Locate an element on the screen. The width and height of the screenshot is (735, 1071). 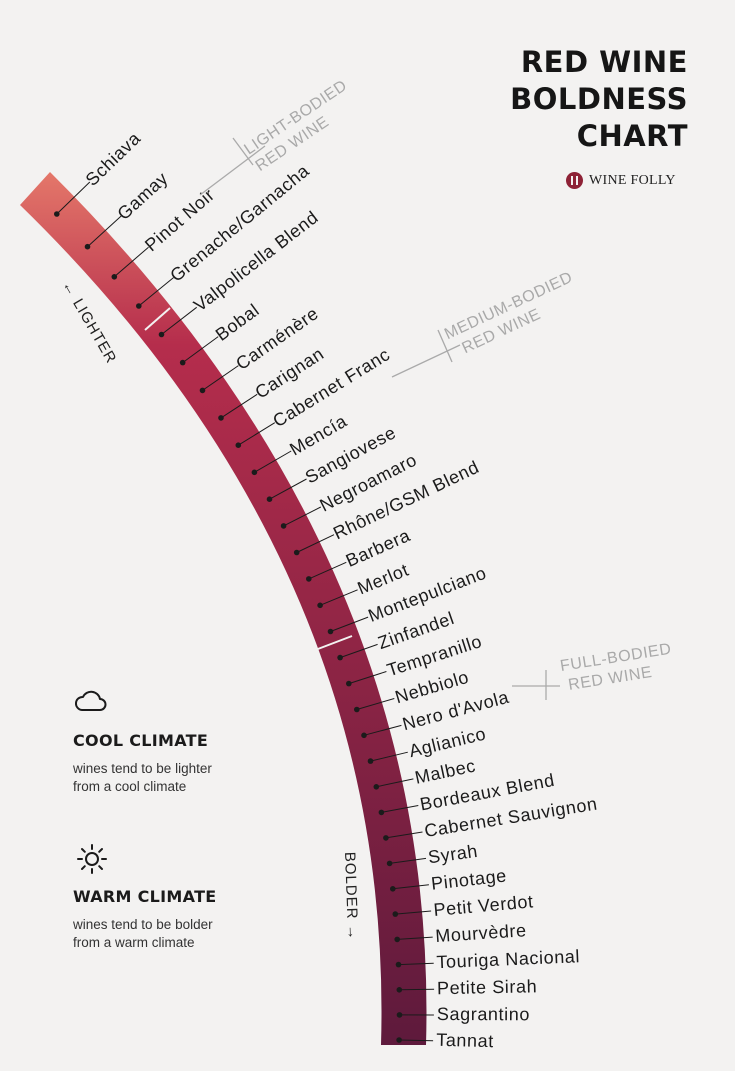
cloud-icon is located at coordinates (91, 700).